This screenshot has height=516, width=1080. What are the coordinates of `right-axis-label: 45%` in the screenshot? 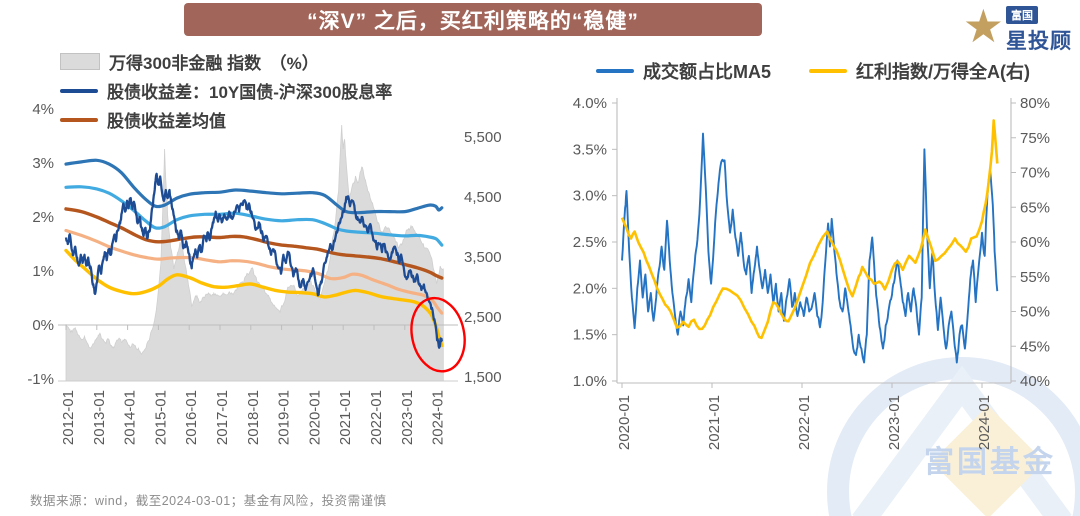 It's located at (1035, 346).